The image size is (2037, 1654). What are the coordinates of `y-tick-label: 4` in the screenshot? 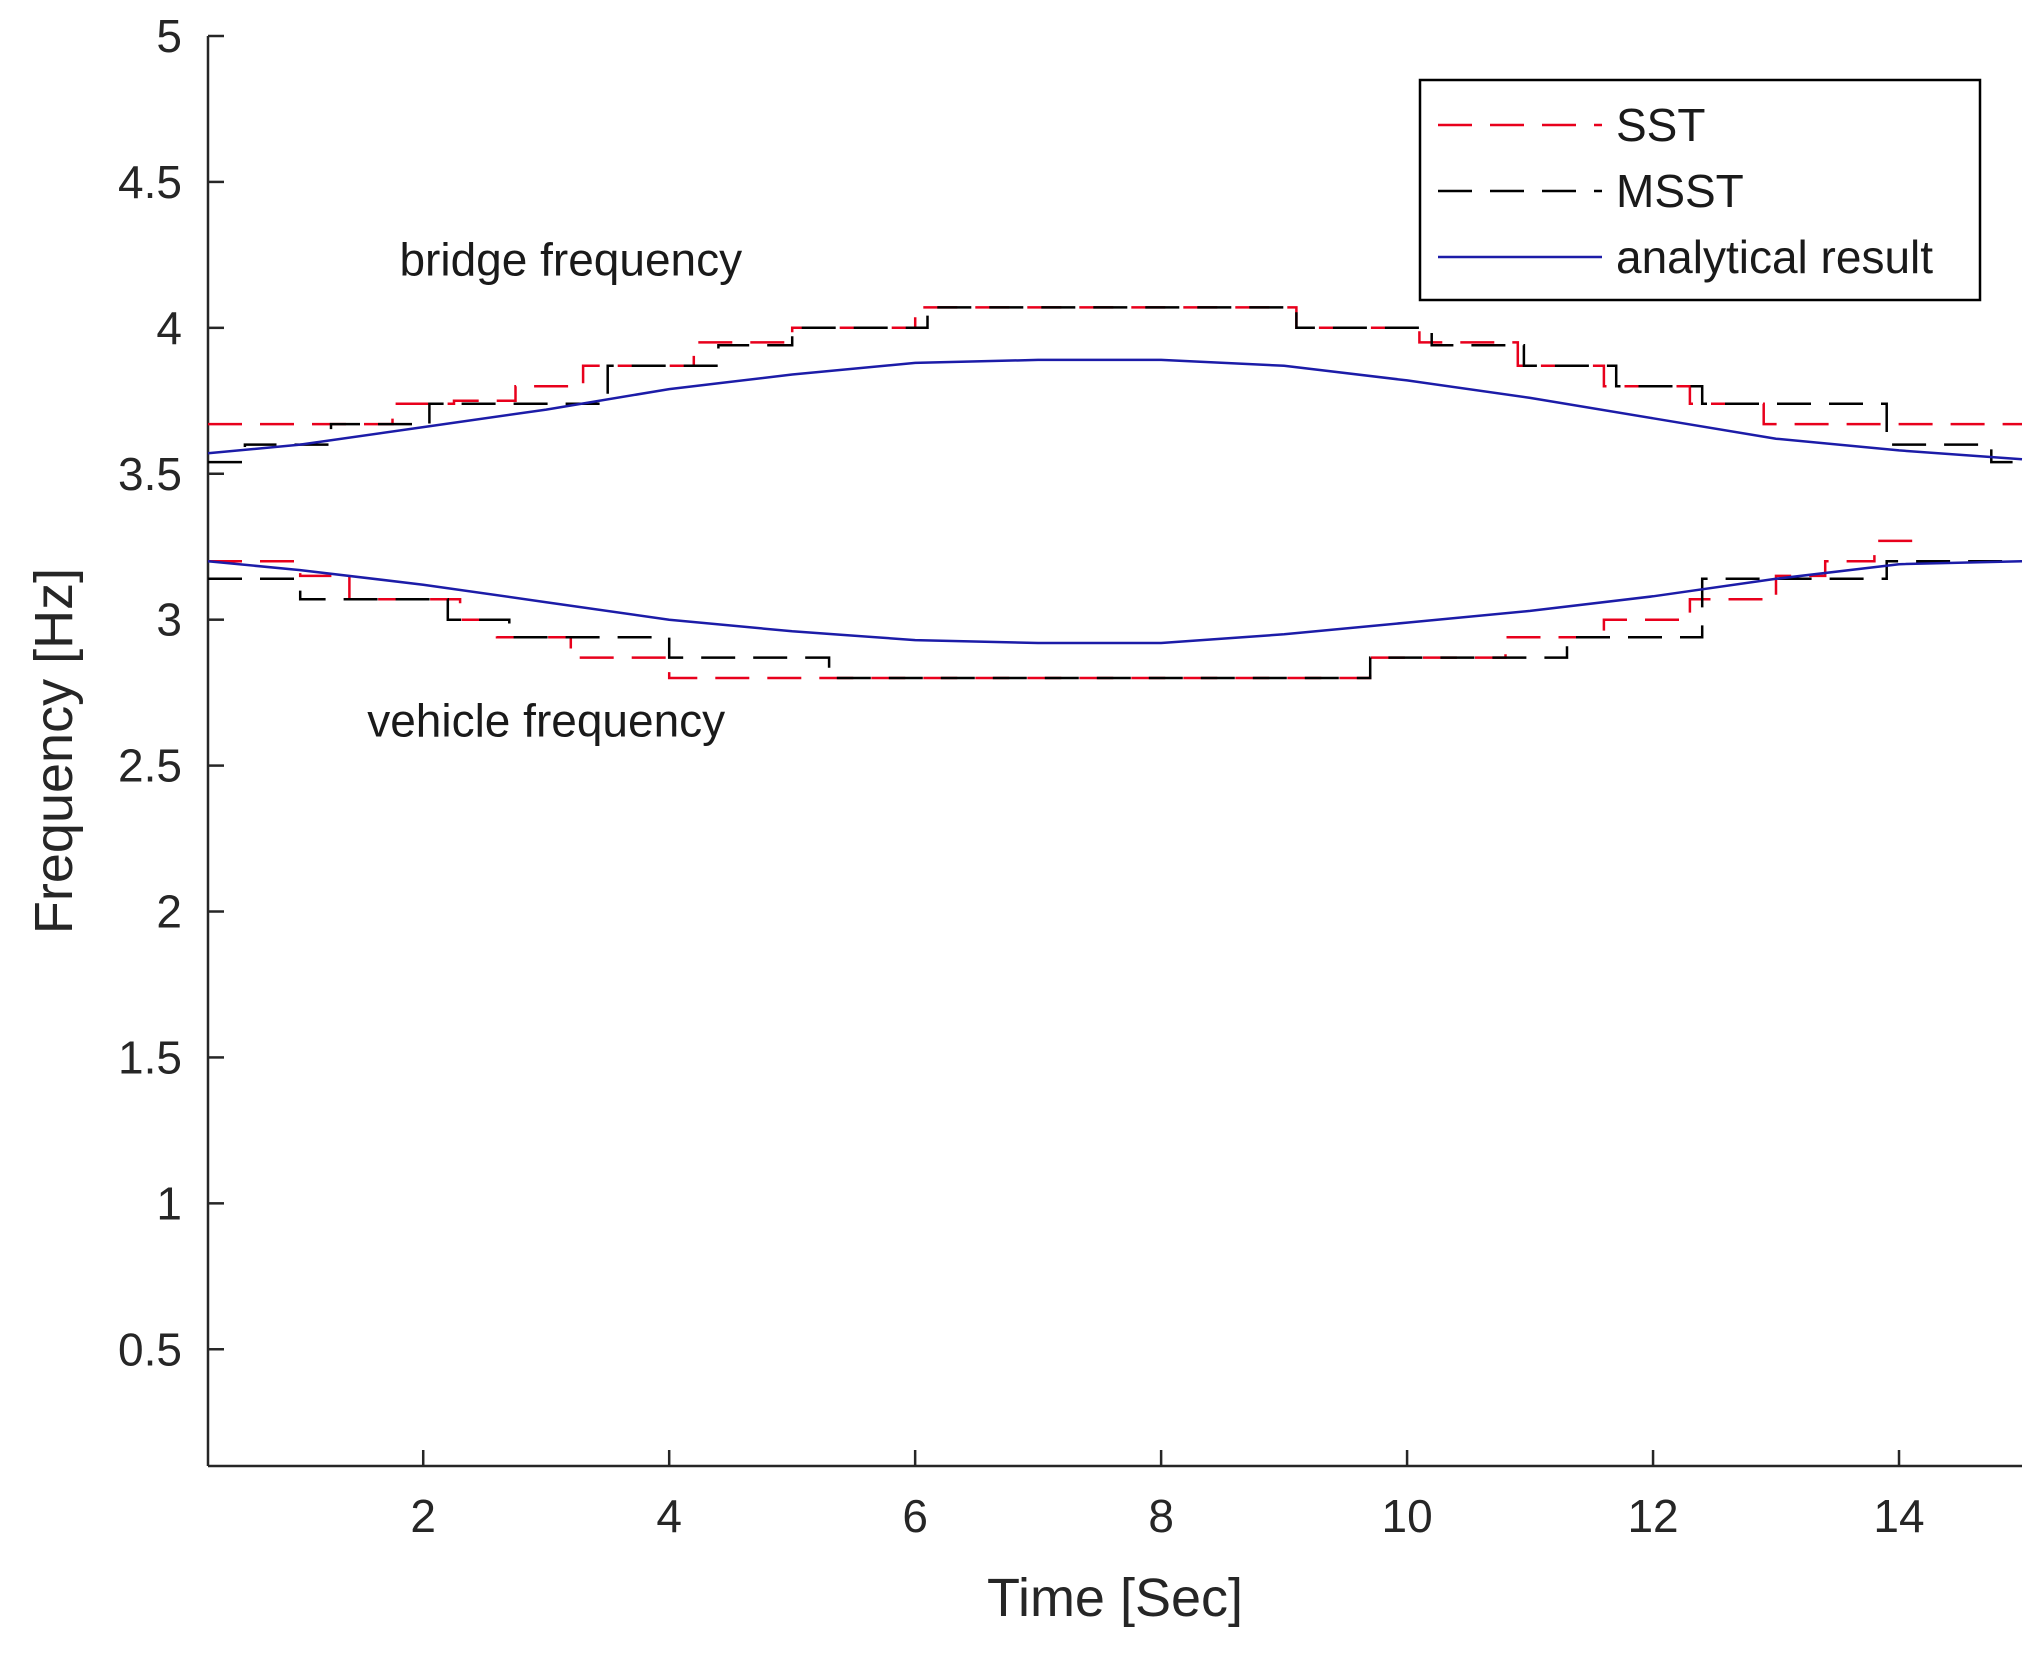 It's located at (169, 328).